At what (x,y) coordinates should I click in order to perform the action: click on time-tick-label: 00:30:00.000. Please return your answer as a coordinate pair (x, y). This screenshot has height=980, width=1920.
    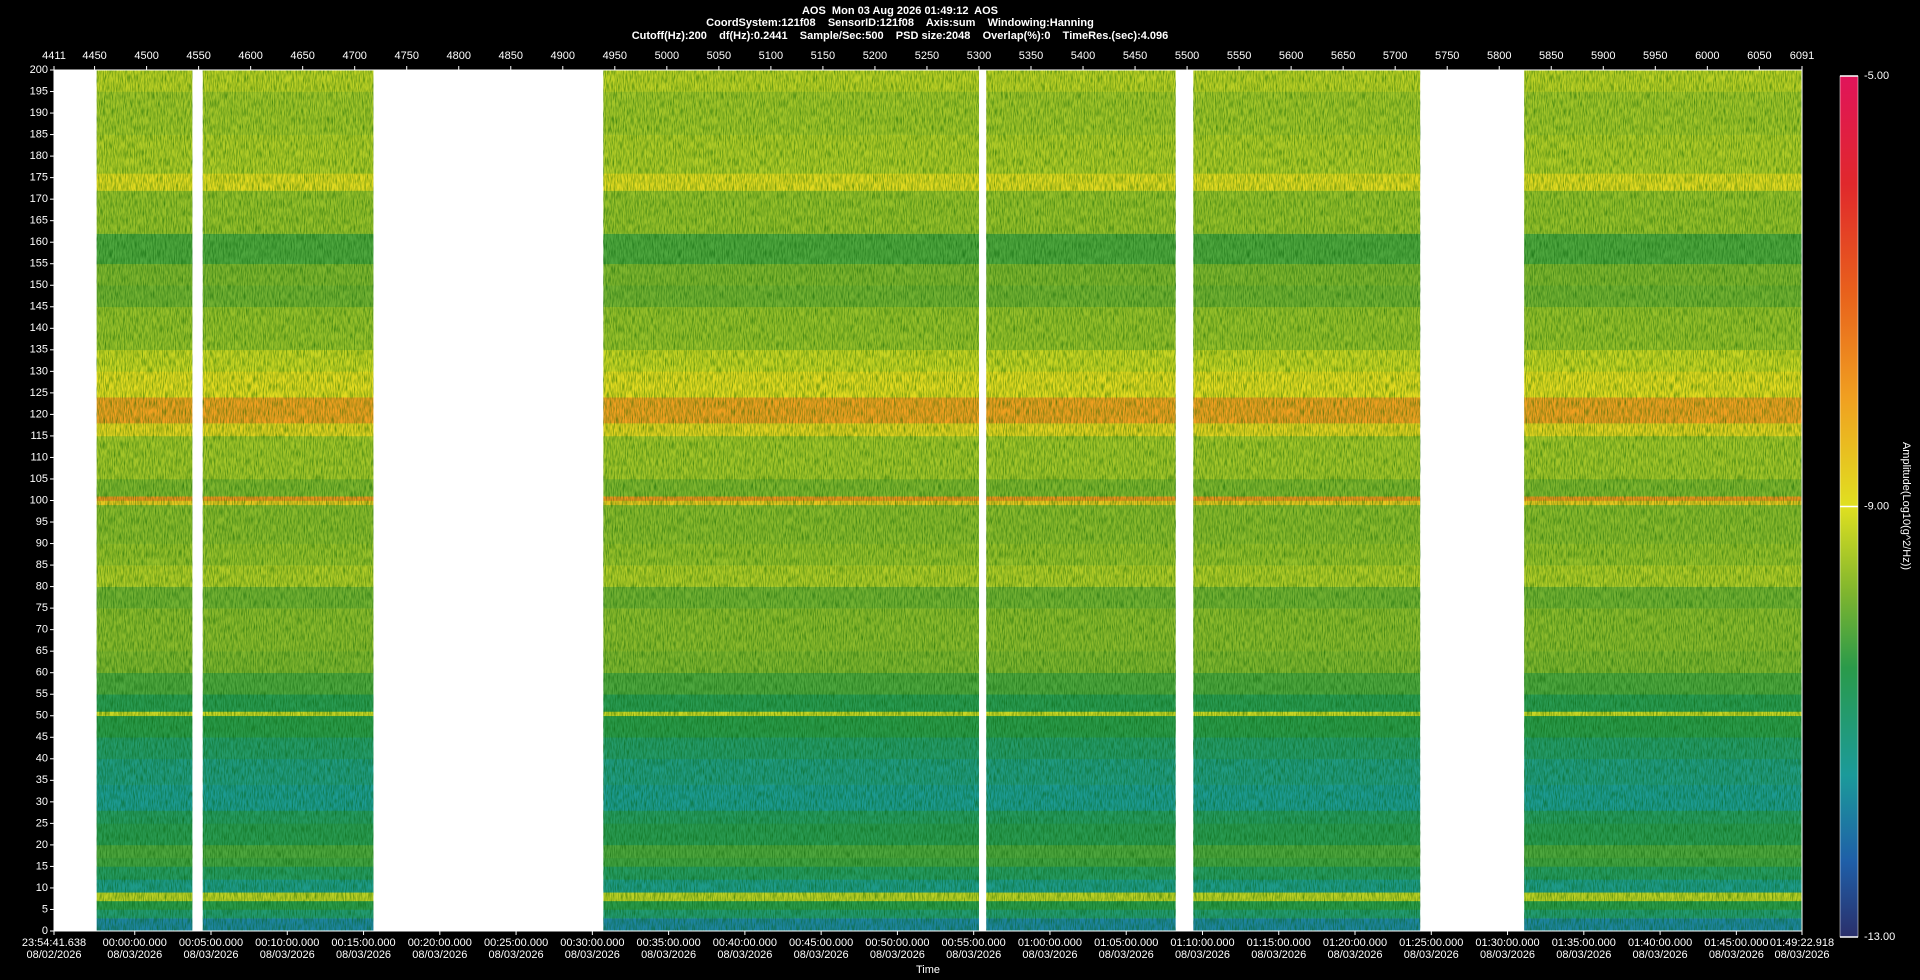
    Looking at the image, I should click on (592, 943).